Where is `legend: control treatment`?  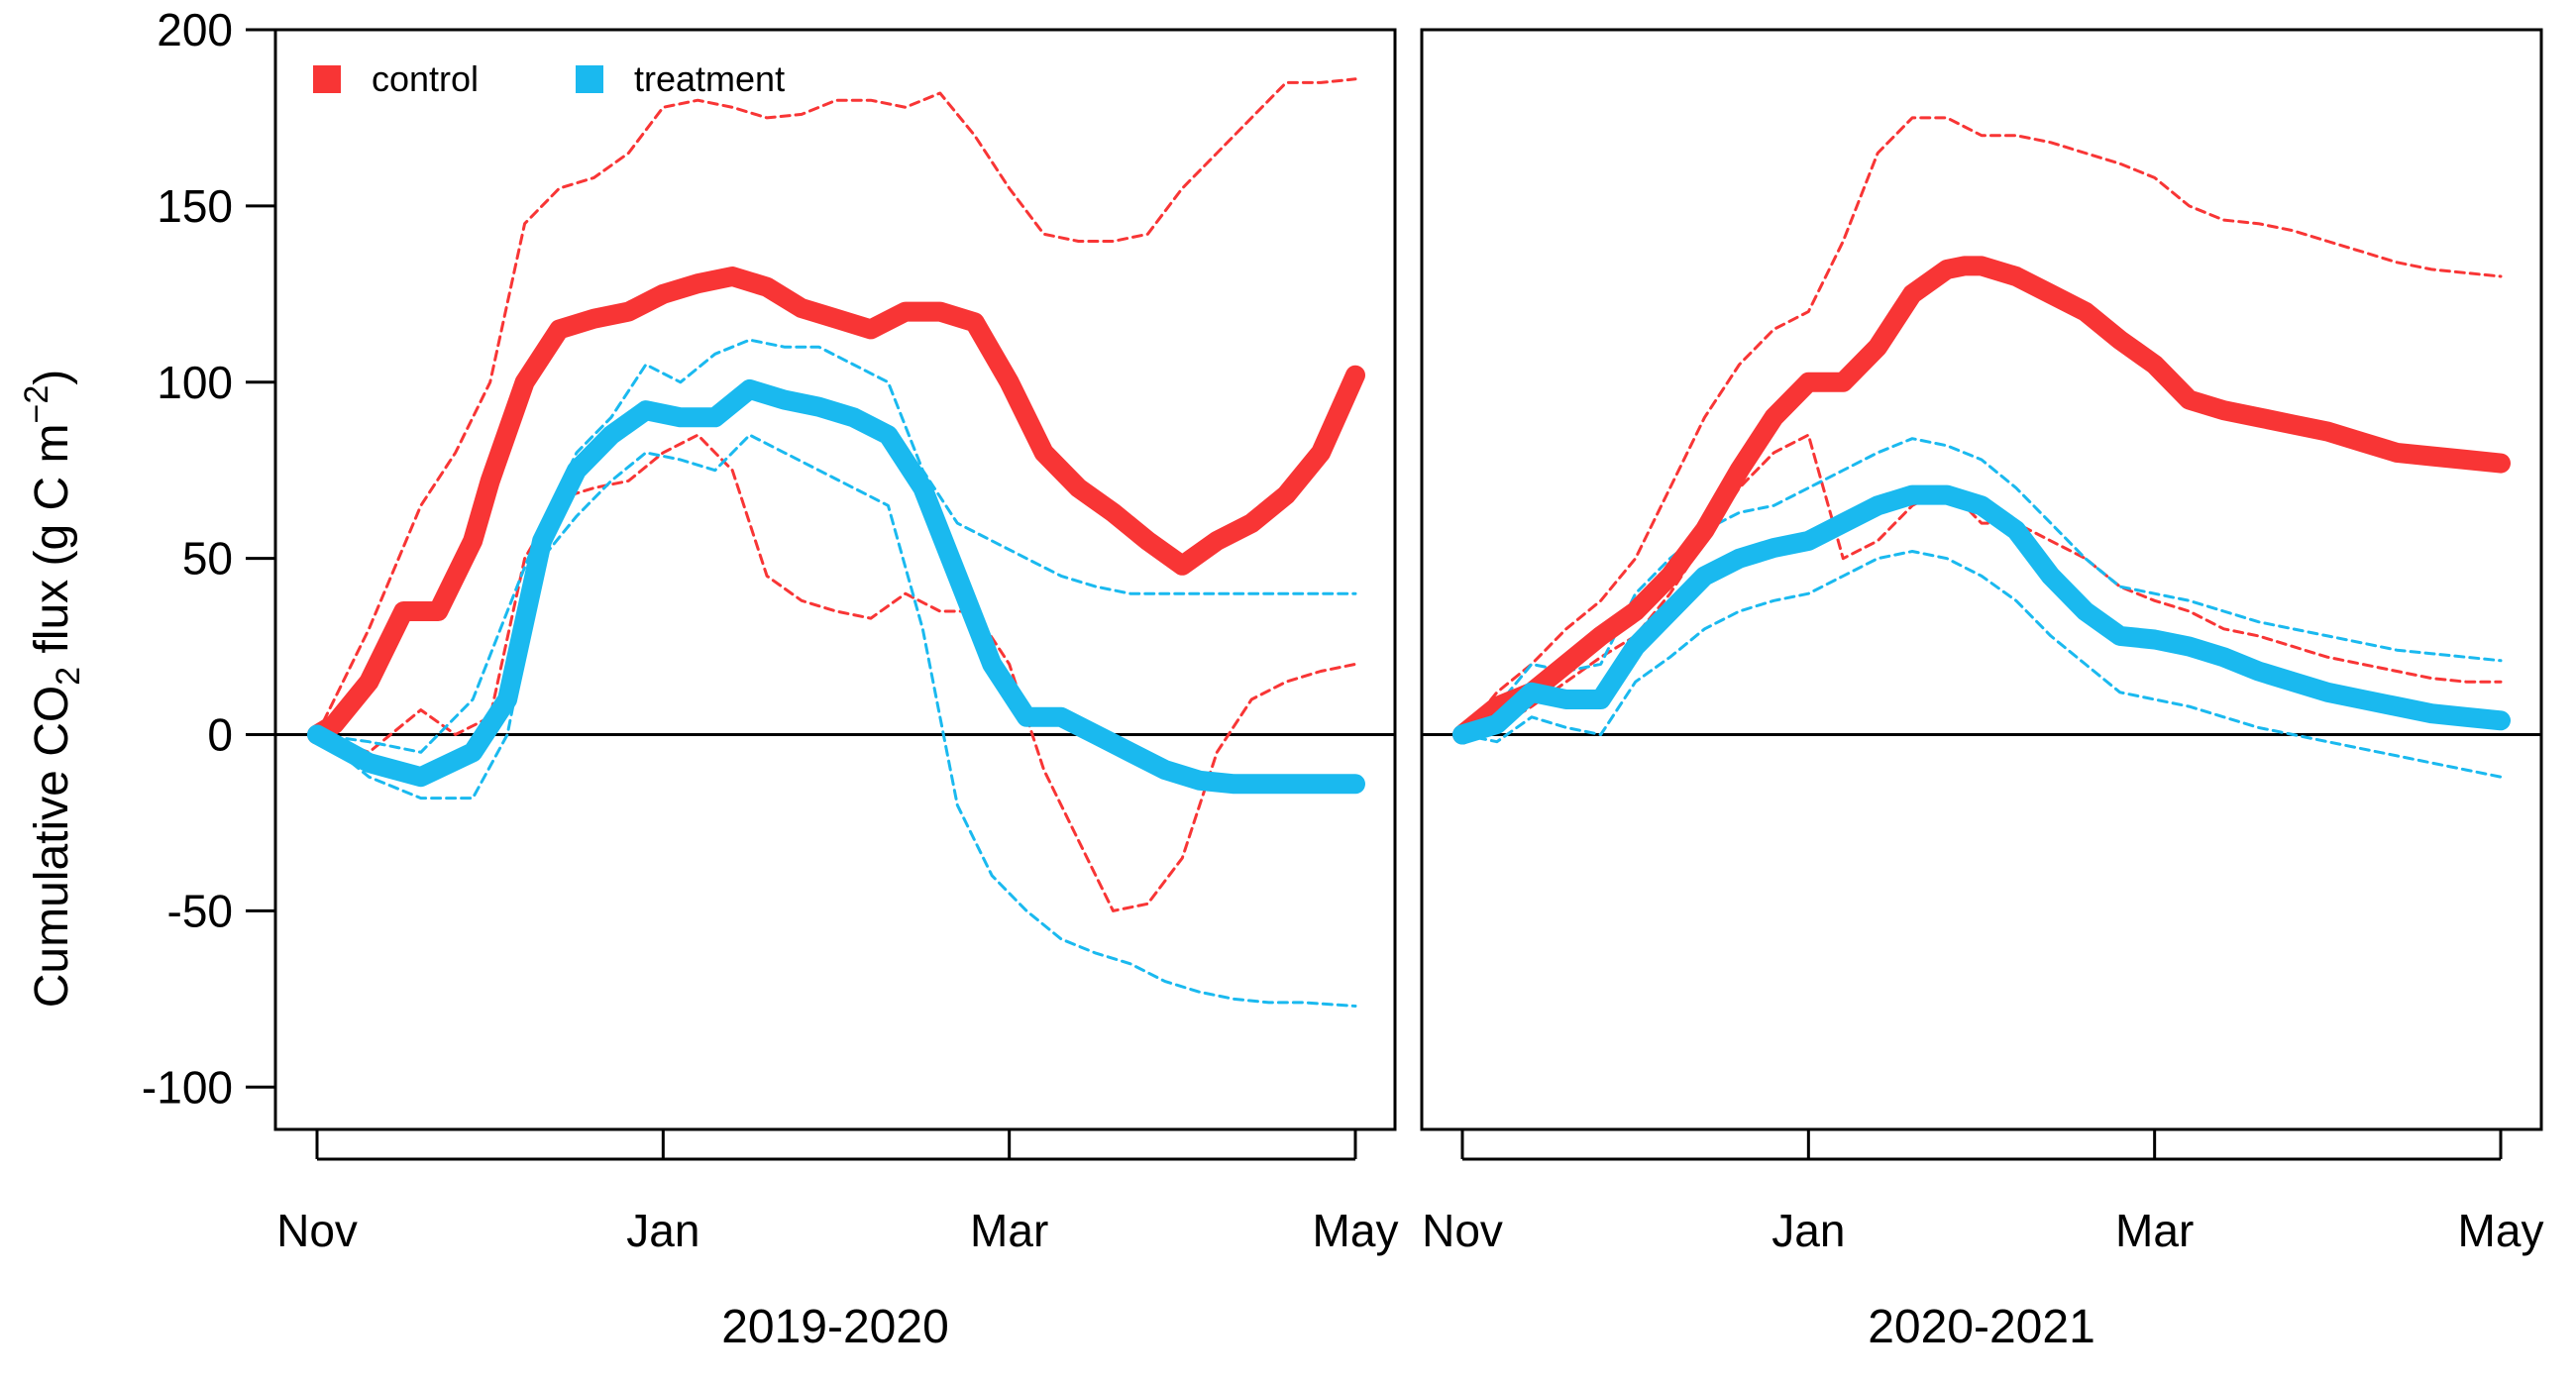 legend: control treatment is located at coordinates (549, 78).